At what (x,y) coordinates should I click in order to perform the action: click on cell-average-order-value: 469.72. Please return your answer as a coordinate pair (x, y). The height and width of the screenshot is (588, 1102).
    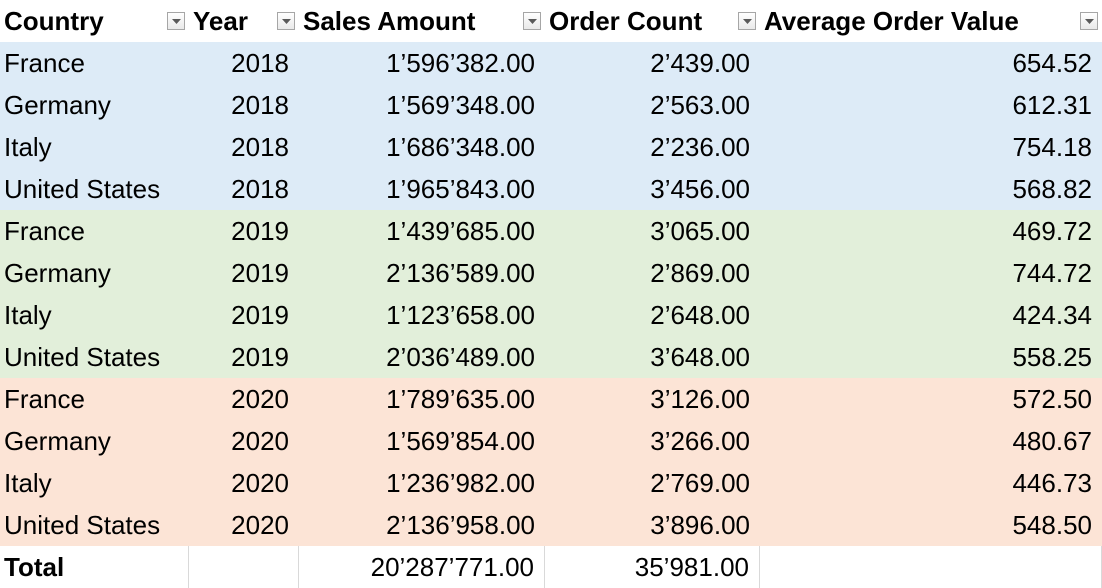
    Looking at the image, I should click on (931, 231).